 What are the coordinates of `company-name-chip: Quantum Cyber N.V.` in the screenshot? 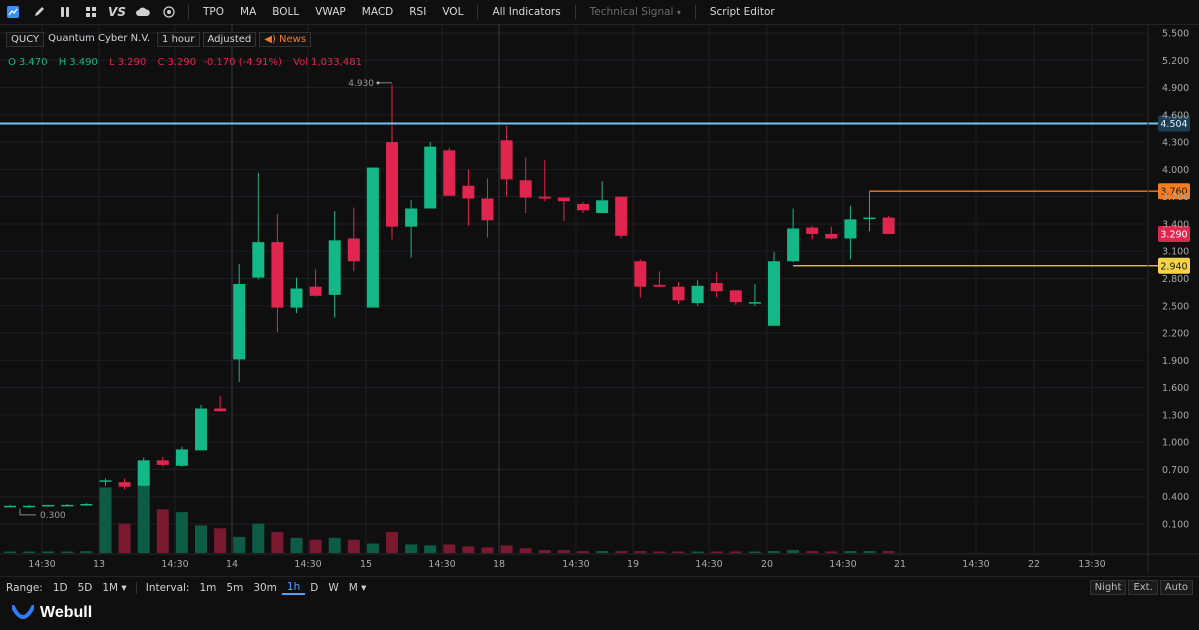 It's located at (99, 38).